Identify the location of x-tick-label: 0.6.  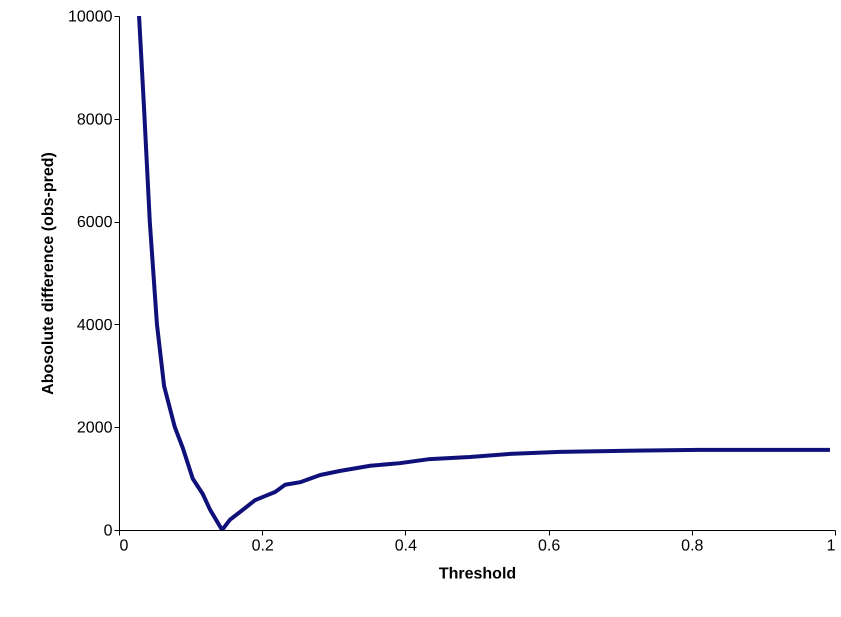
(549, 546).